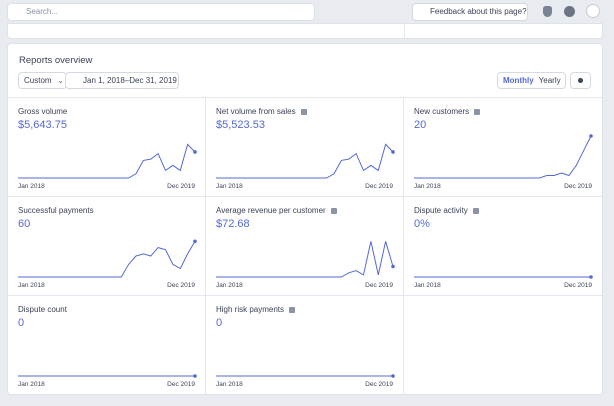  What do you see at coordinates (404, 31) in the screenshot?
I see `divider` at bounding box center [404, 31].